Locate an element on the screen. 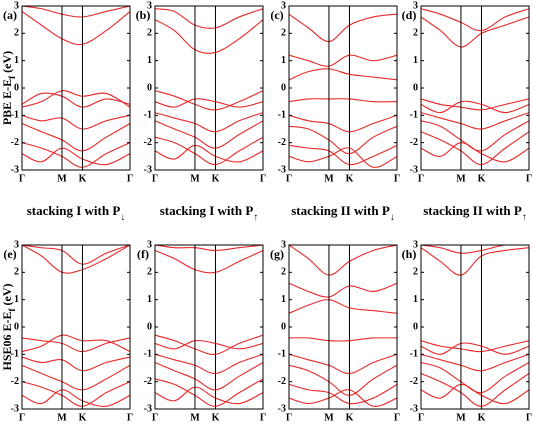 This screenshot has height=424, width=533. y-axis-label-part: PBE E-E is located at coordinates (7, 102).